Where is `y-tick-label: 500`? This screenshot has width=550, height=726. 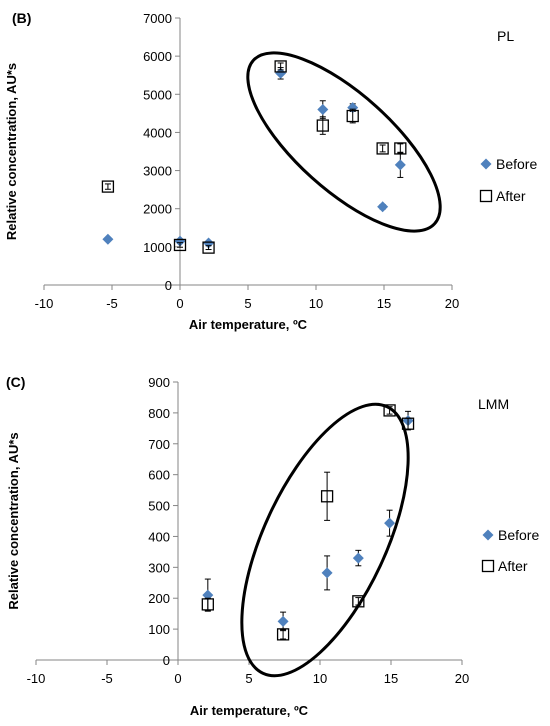
y-tick-label: 500 is located at coordinates (159, 506).